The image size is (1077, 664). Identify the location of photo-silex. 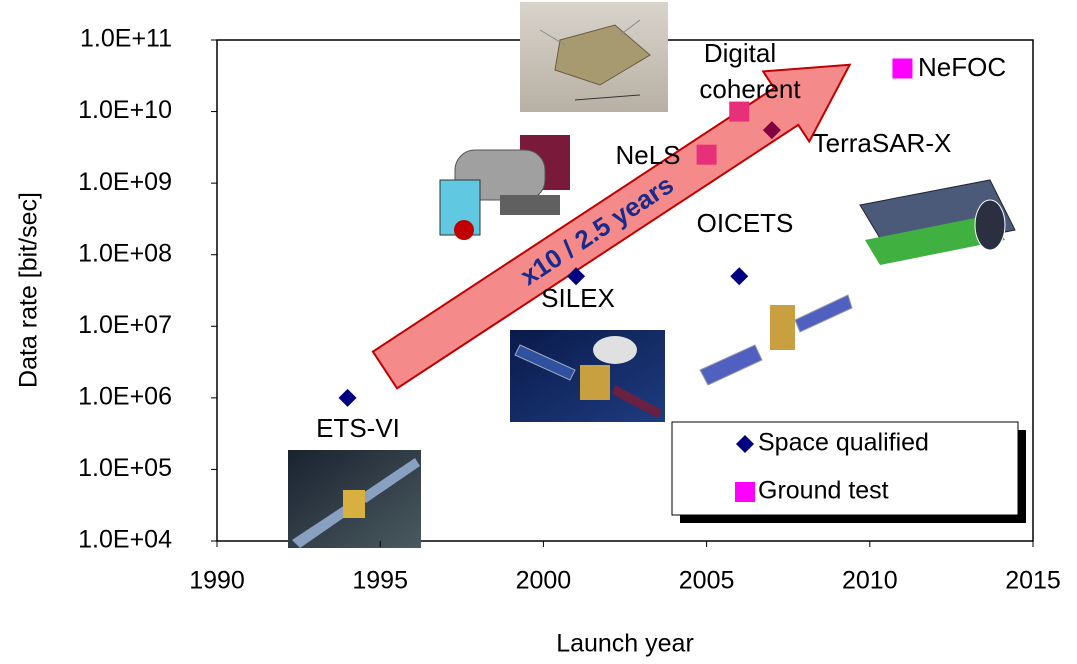
(587, 376).